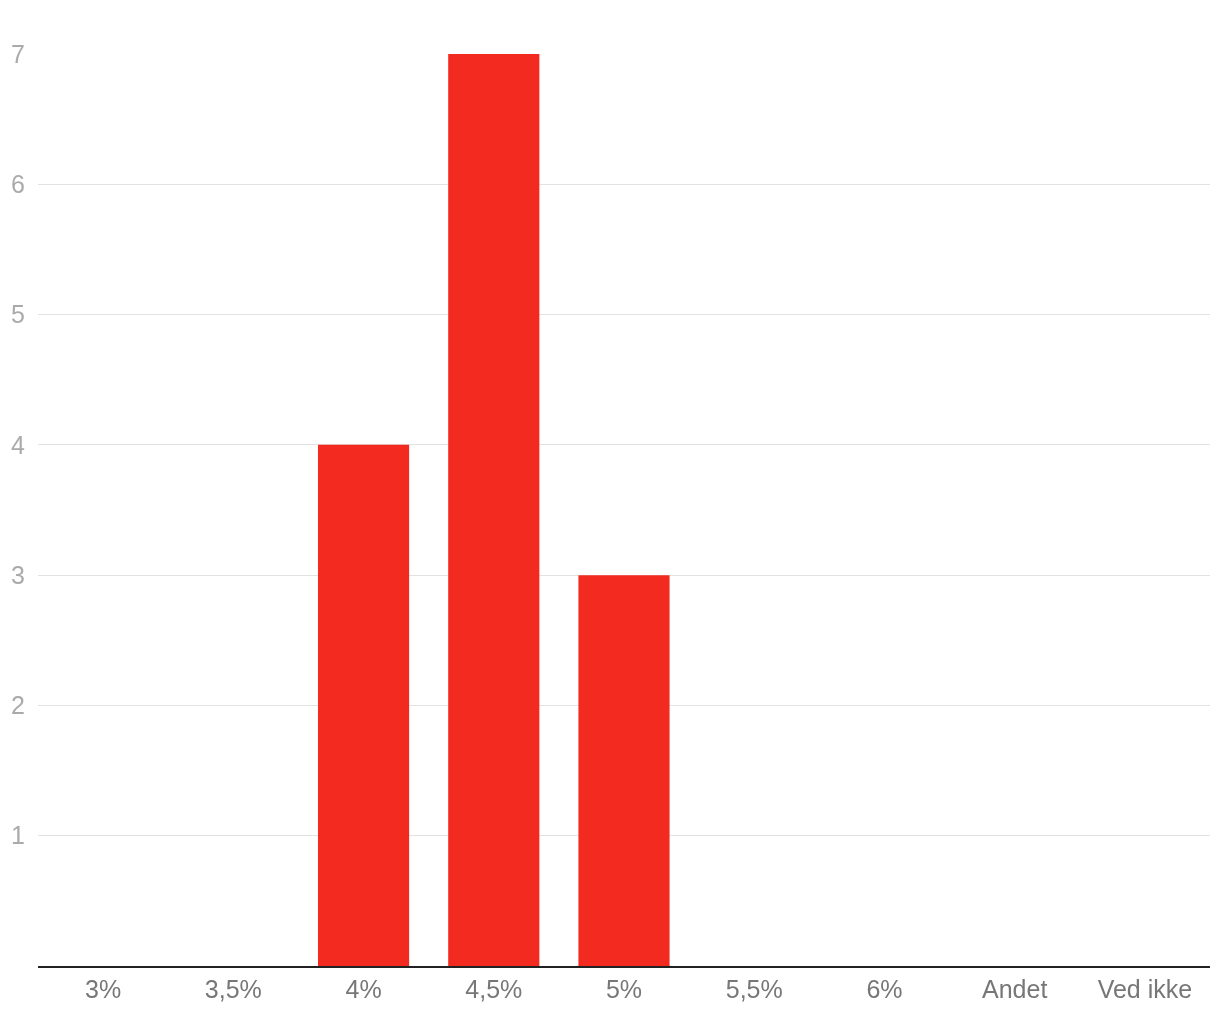 The height and width of the screenshot is (1020, 1220). What do you see at coordinates (754, 988) in the screenshot?
I see `x-tick-label: 5,5%` at bounding box center [754, 988].